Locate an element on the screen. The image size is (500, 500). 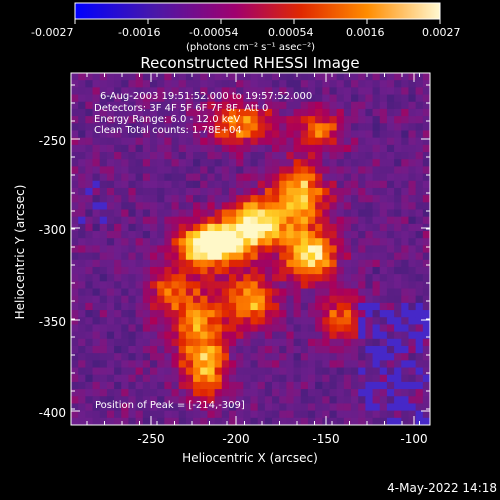
x-tick-label: -150 is located at coordinates (325, 439).